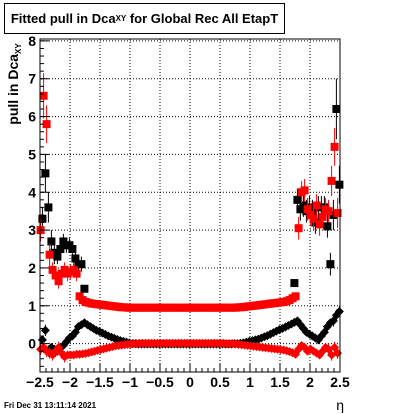  What do you see at coordinates (121, 18) in the screenshot?
I see `chart-title-sub: XY` at bounding box center [121, 18].